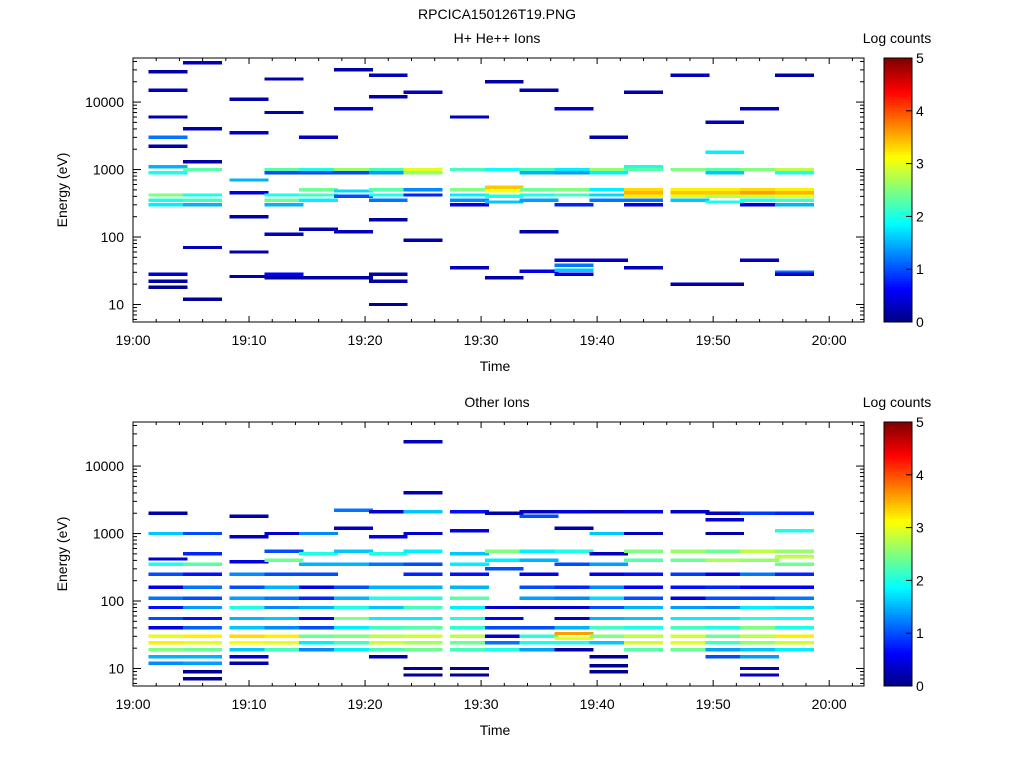 This screenshot has height=768, width=1024. What do you see at coordinates (920, 580) in the screenshot?
I see `colorbar-tick-label: 2` at bounding box center [920, 580].